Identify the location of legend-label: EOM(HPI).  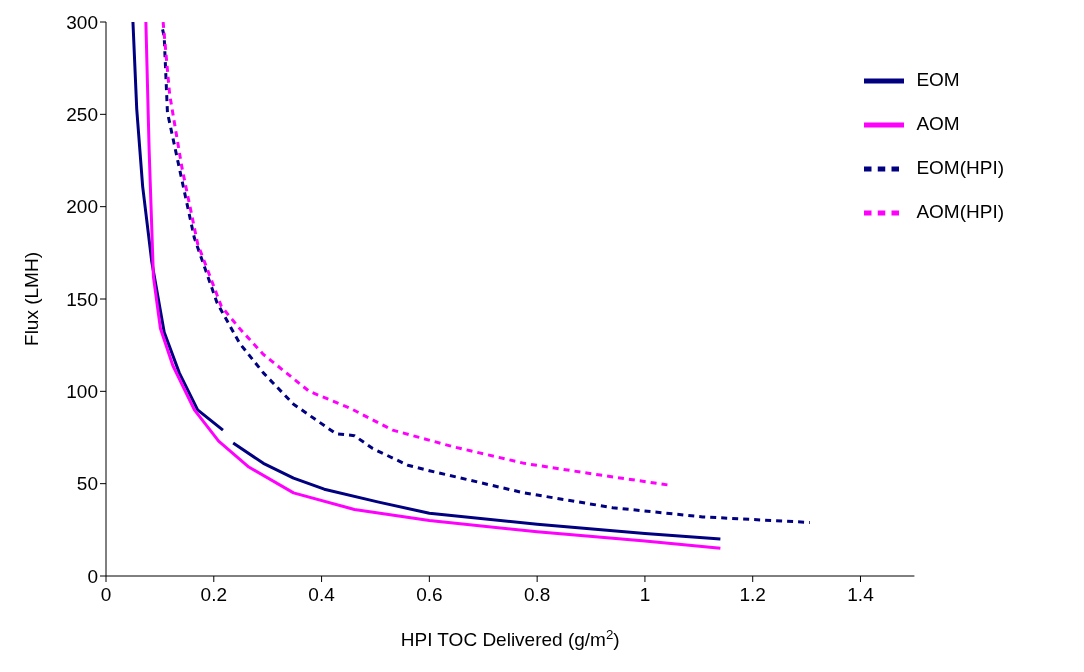
(960, 167).